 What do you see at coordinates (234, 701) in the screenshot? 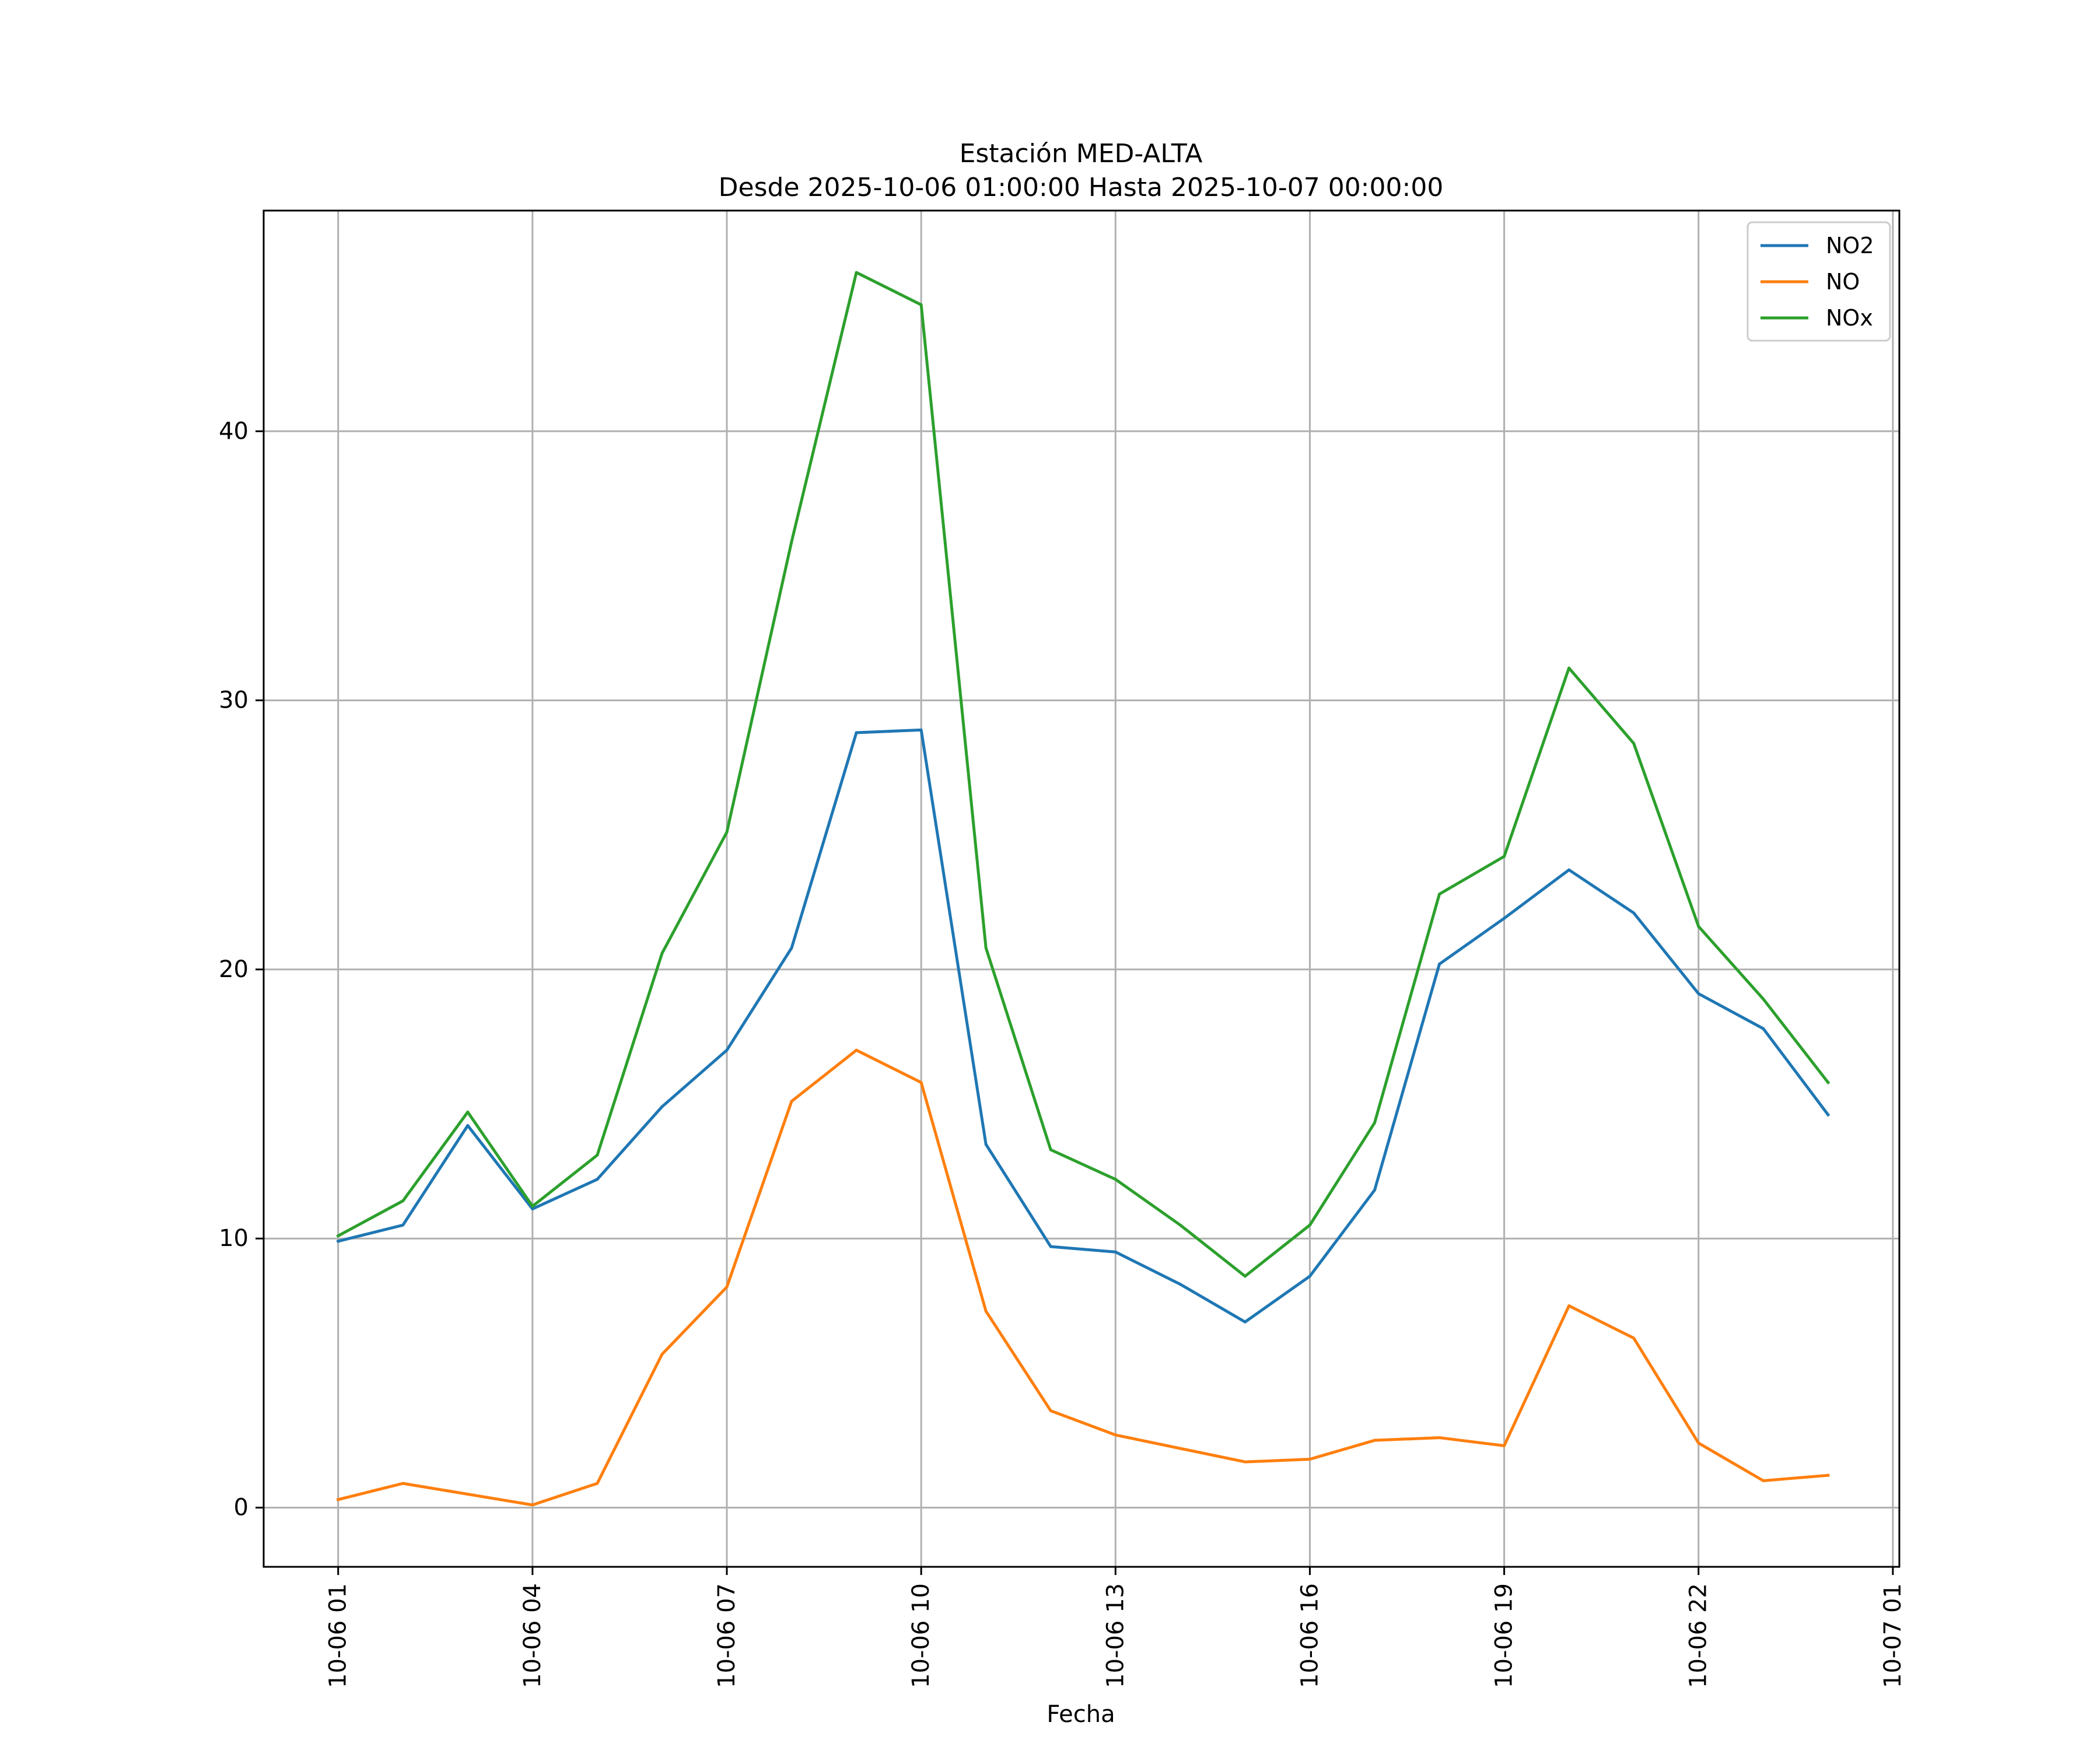
I see `y-tick-label-30: 30` at bounding box center [234, 701].